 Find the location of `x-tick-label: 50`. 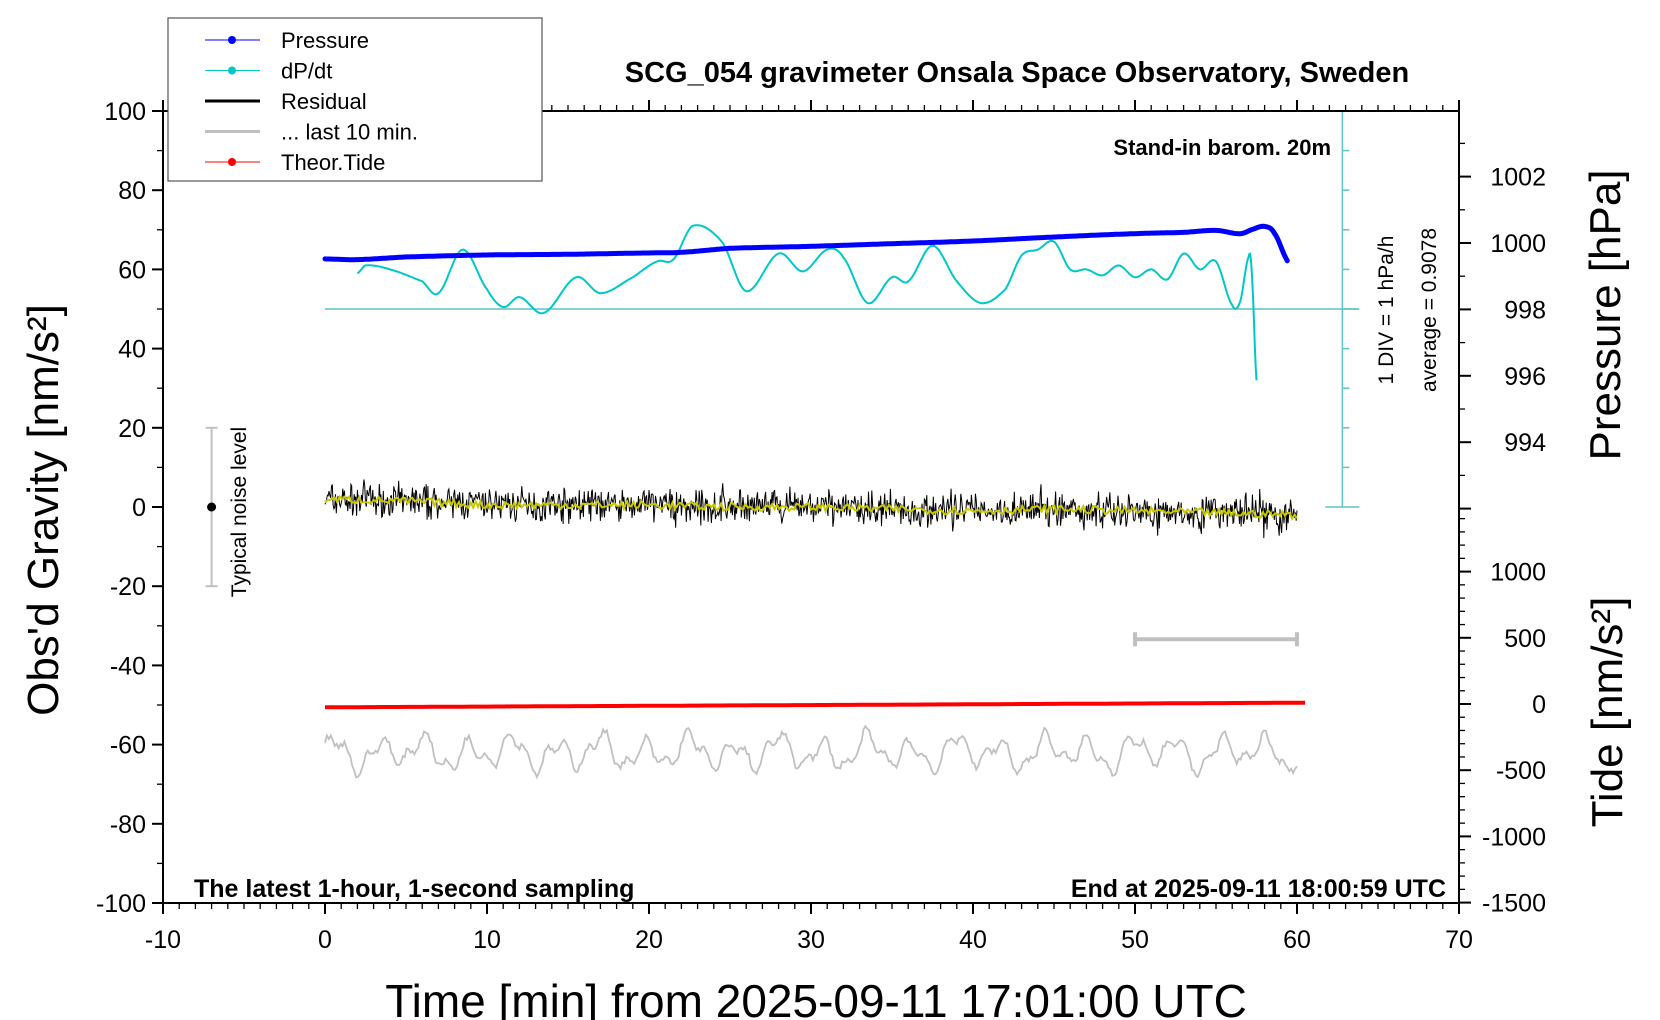

x-tick-label: 50 is located at coordinates (1135, 940).